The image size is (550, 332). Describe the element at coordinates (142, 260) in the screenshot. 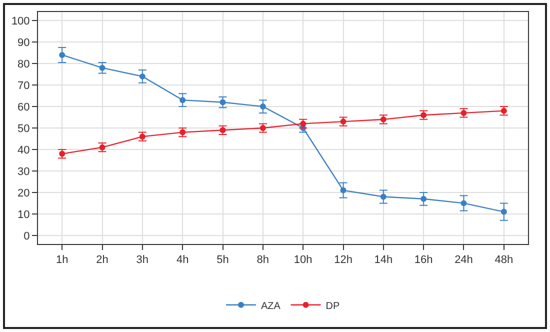

I see `x-tick-label: 3h` at that location.